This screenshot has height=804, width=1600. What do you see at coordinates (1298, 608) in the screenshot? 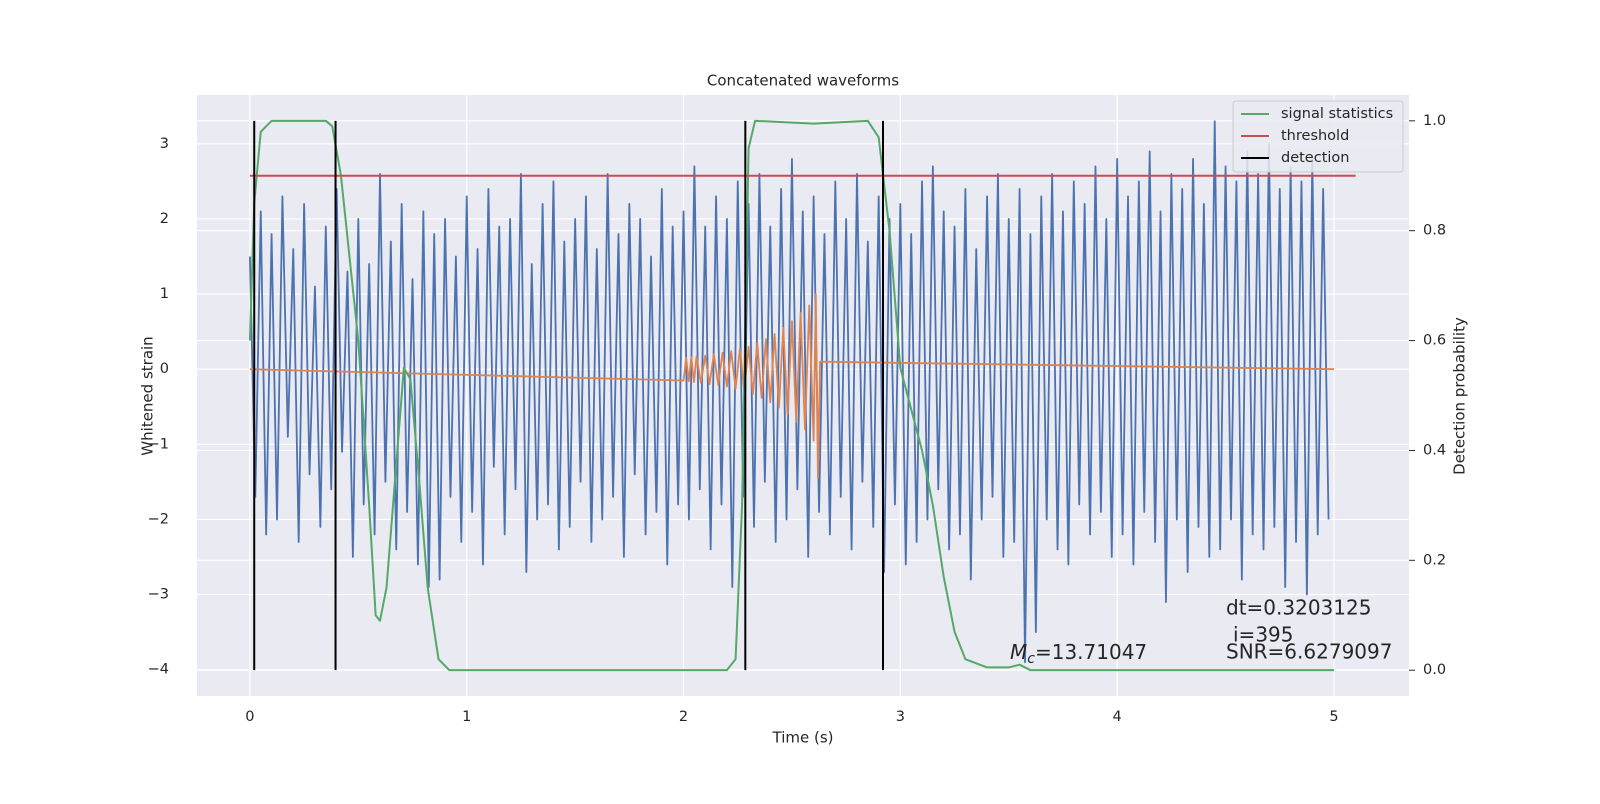
I see `annotation: dt=0.3203125` at bounding box center [1298, 608].